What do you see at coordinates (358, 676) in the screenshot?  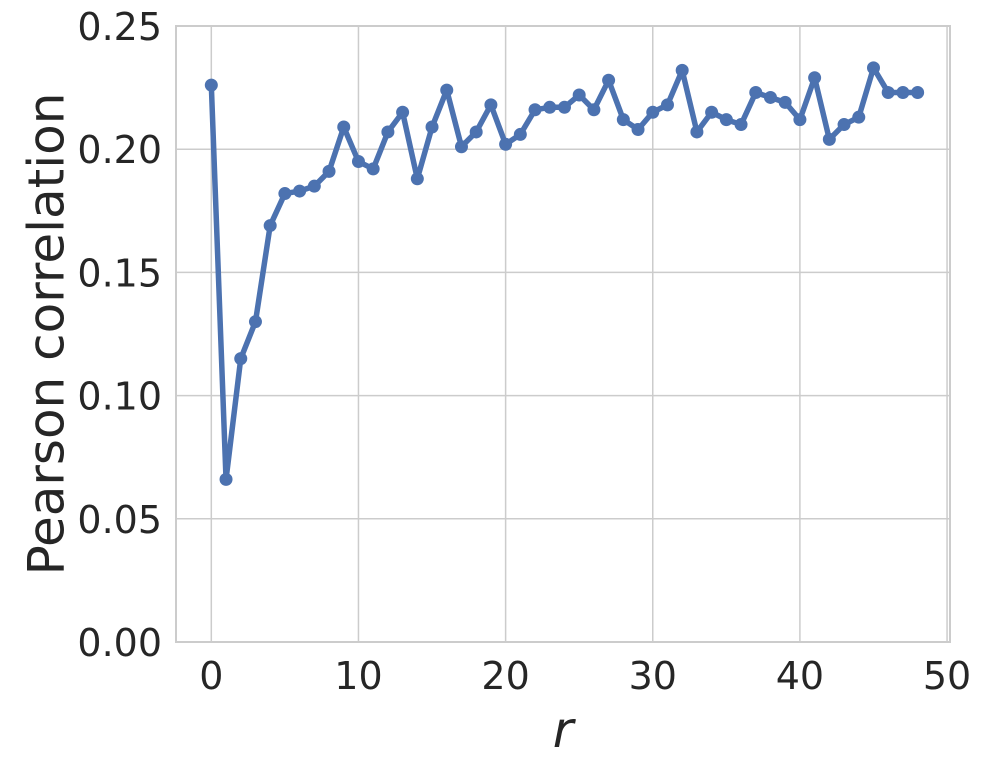 I see `x-tick-label: 10` at bounding box center [358, 676].